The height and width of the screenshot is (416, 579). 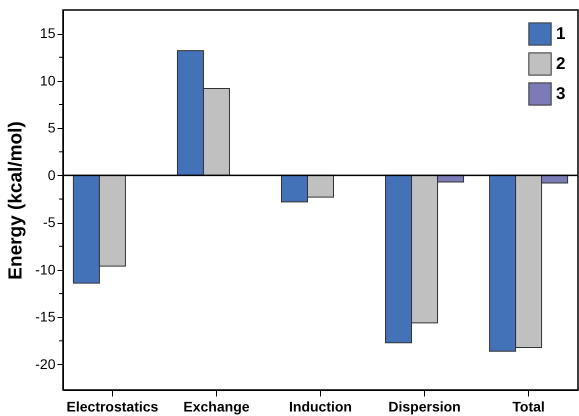 What do you see at coordinates (49, 222) in the screenshot?
I see `y-tick-label: -5` at bounding box center [49, 222].